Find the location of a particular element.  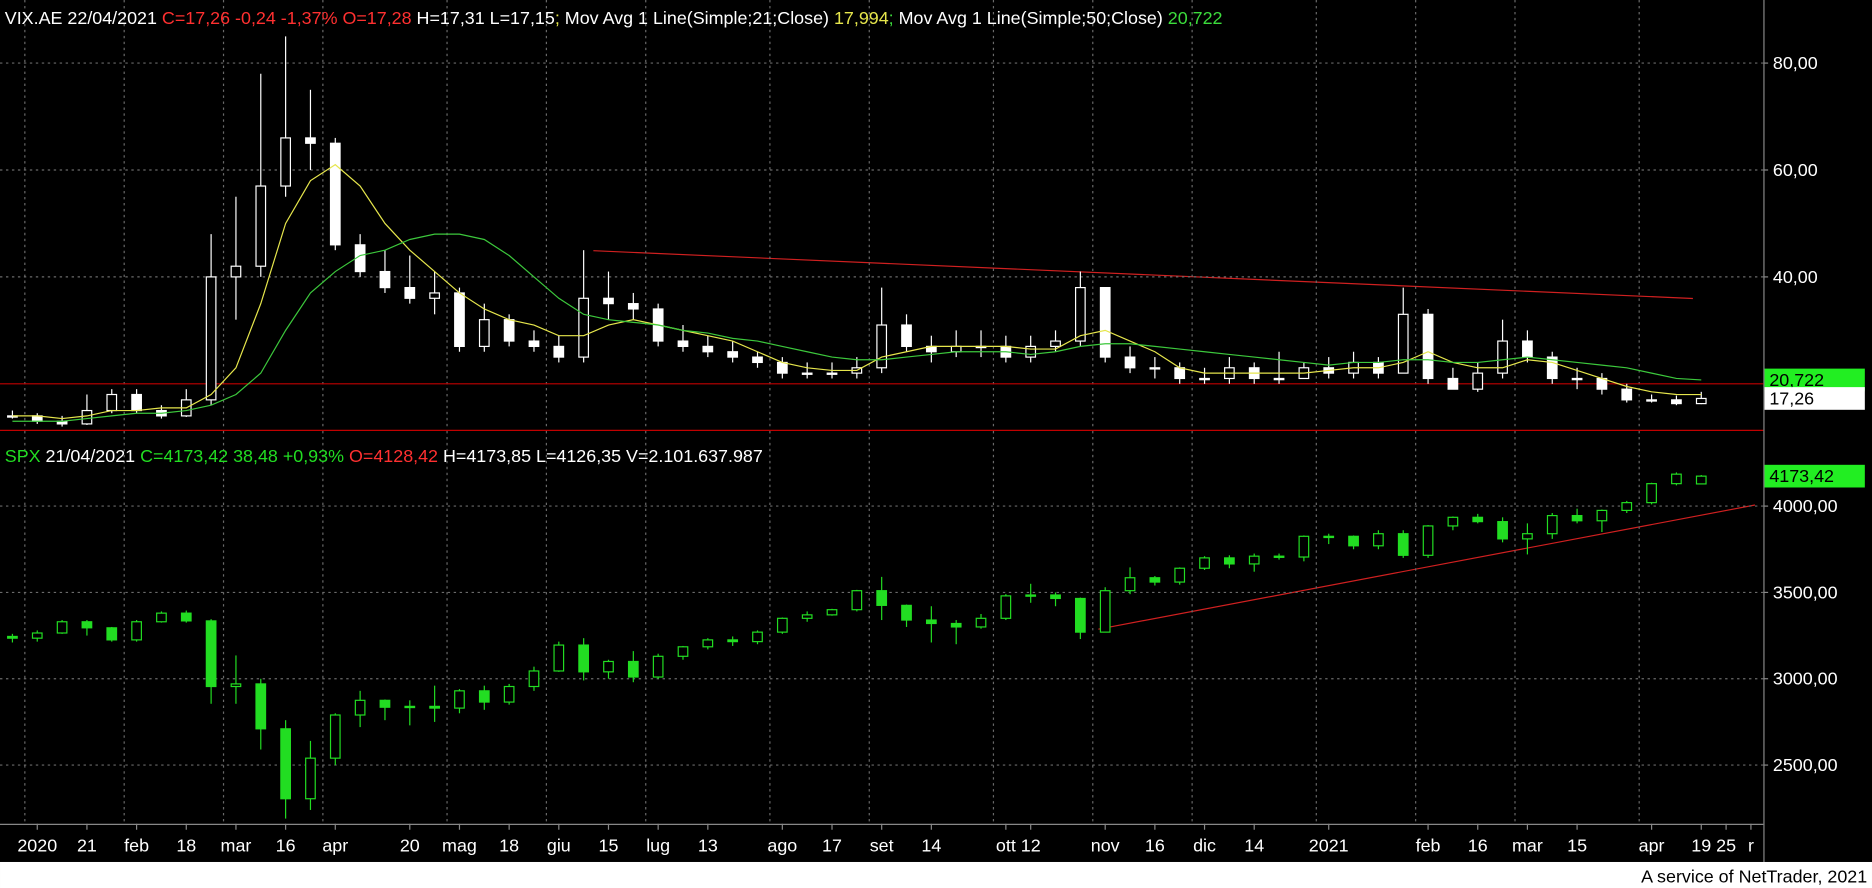

legend-entry: 20,722 is located at coordinates (1195, 18).